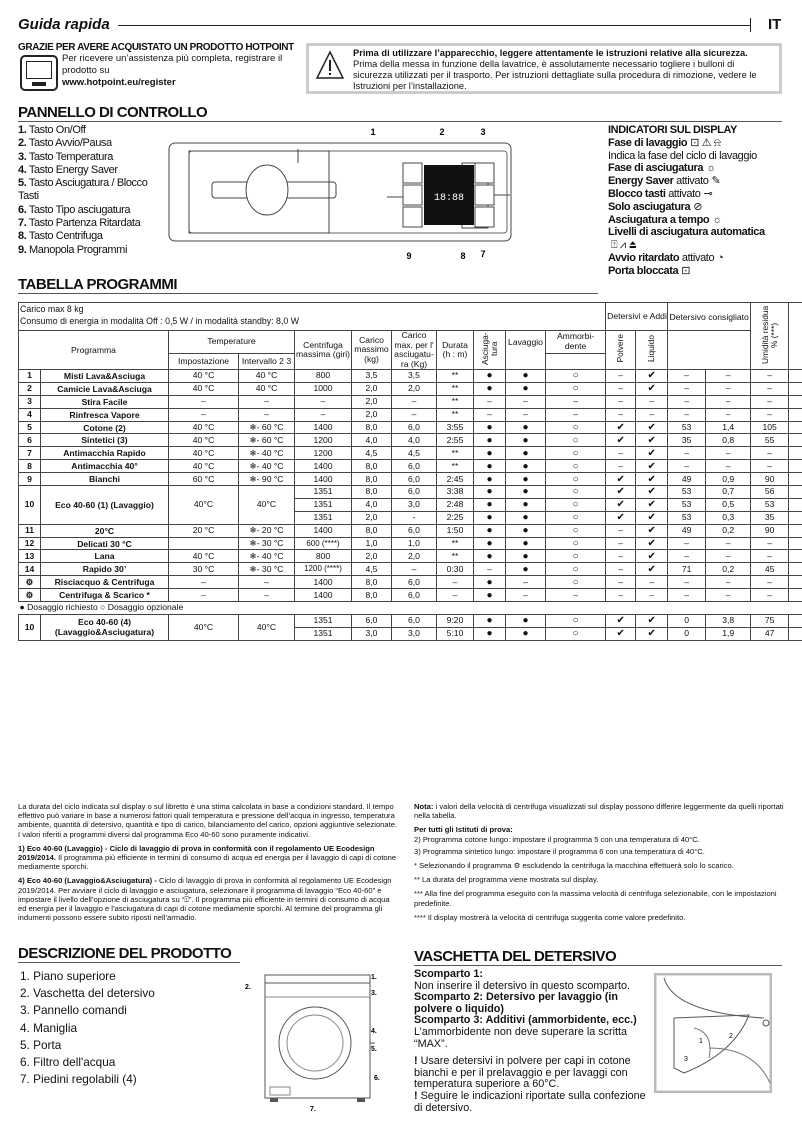  I want to click on temp-range: ❄- 30 °C, so click(266, 569).